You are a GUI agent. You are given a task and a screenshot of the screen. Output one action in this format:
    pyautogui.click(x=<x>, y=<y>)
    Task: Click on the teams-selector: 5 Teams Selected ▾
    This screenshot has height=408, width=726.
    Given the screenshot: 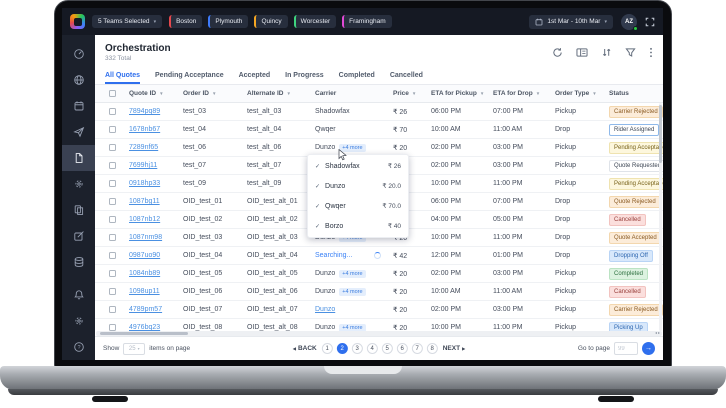 What is the action you would take?
    pyautogui.click(x=127, y=21)
    